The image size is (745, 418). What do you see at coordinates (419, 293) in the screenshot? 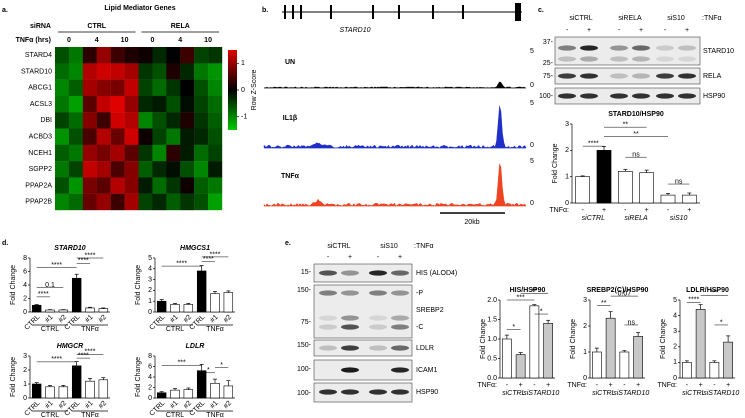
I see `band-label: -P` at bounding box center [419, 293].